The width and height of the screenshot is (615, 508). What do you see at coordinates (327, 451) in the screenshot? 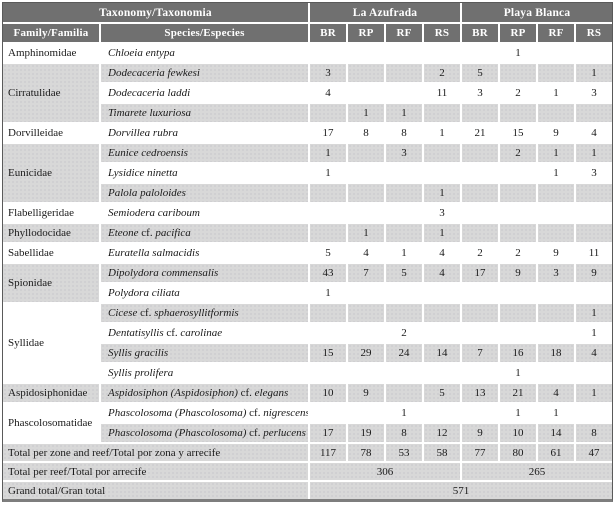
I see `total-zone-value: 117` at bounding box center [327, 451].